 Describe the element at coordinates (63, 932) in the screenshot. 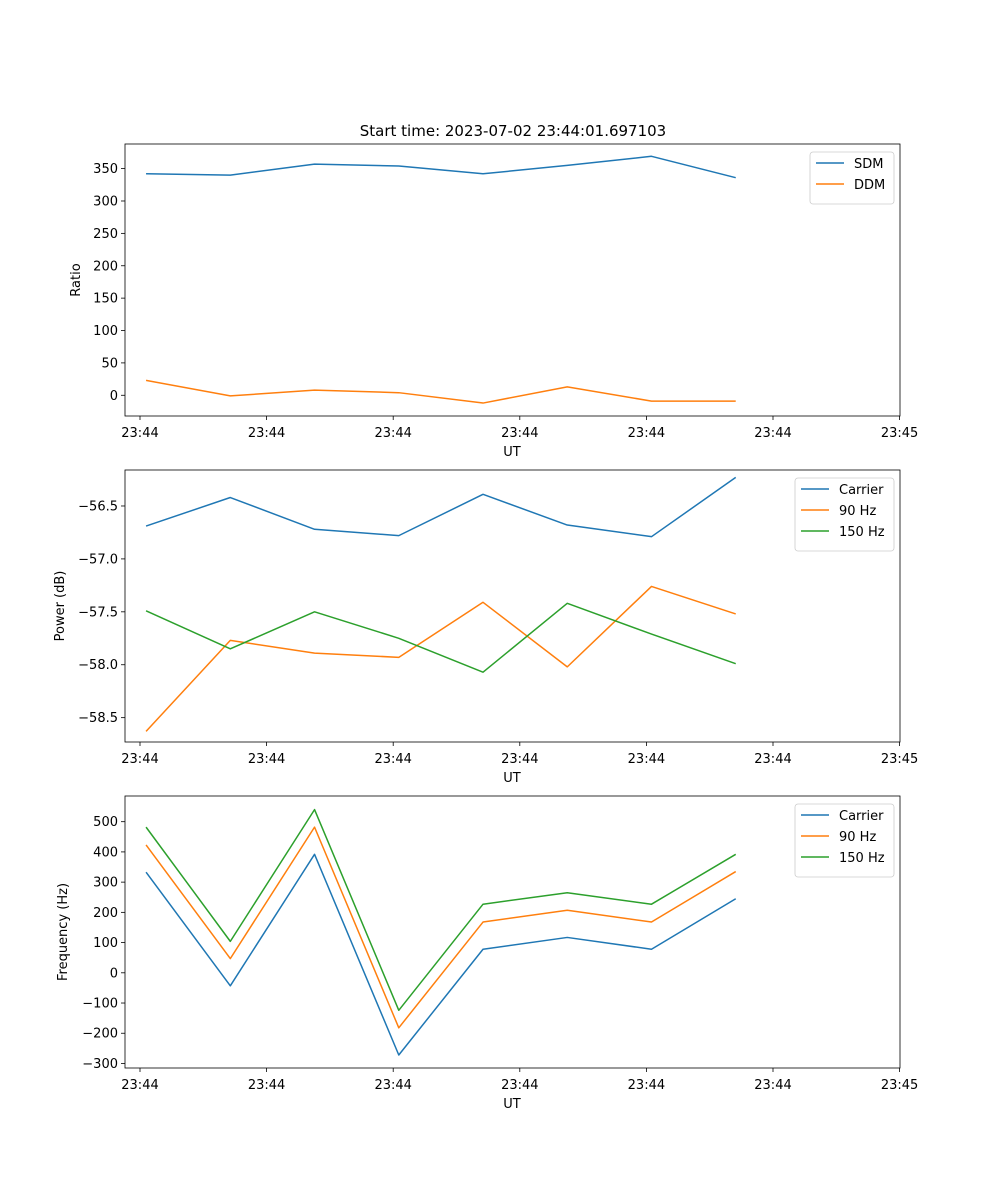

I see `frequency-y-axis-label: Frequency (Hz)` at that location.